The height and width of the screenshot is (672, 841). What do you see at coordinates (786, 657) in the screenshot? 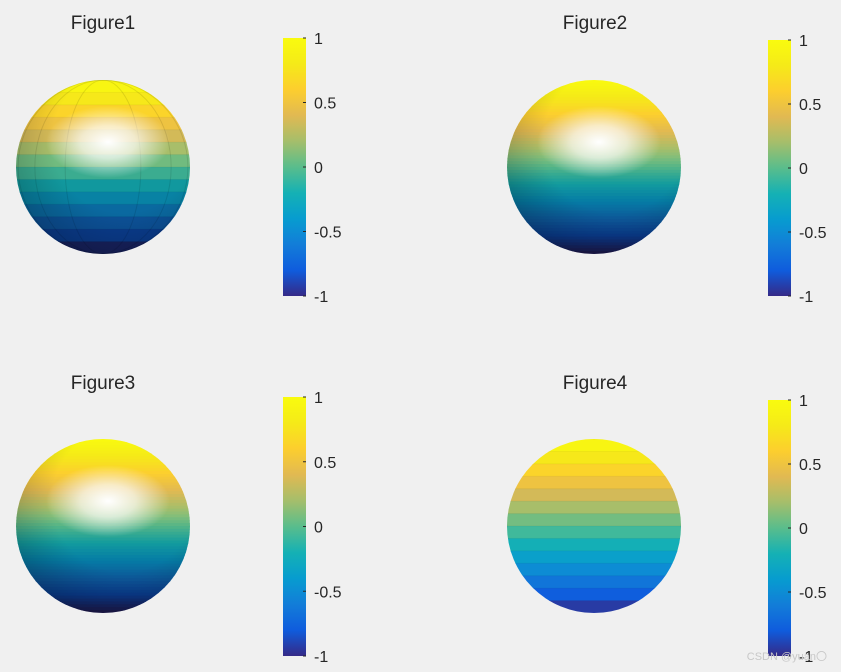
I see `watermark: CSDN @yuan〇` at bounding box center [786, 657].